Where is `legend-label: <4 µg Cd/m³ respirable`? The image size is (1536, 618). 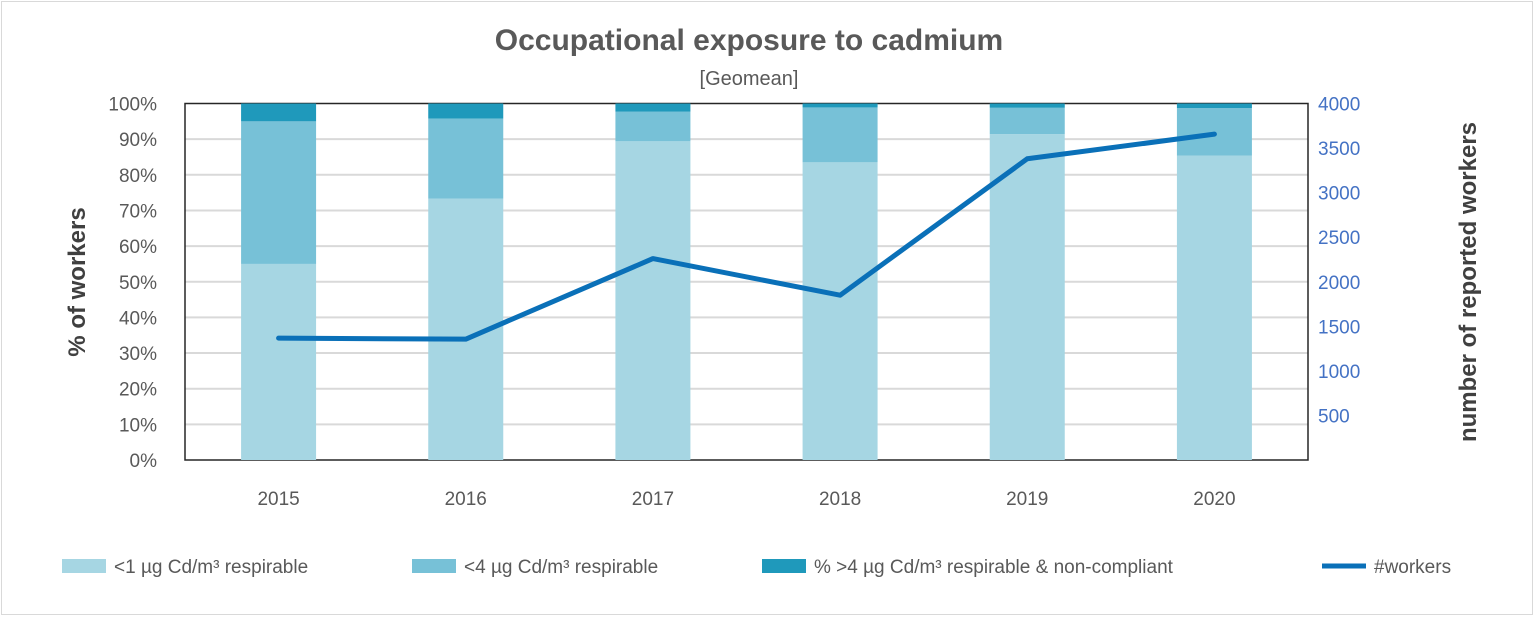 legend-label: <4 µg Cd/m³ respirable is located at coordinates (561, 567).